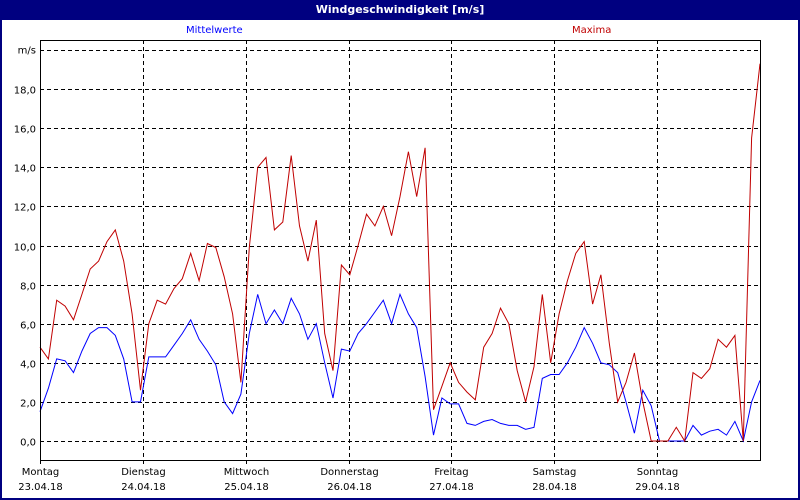  I want to click on legend-maxima: Maxima, so click(592, 30).